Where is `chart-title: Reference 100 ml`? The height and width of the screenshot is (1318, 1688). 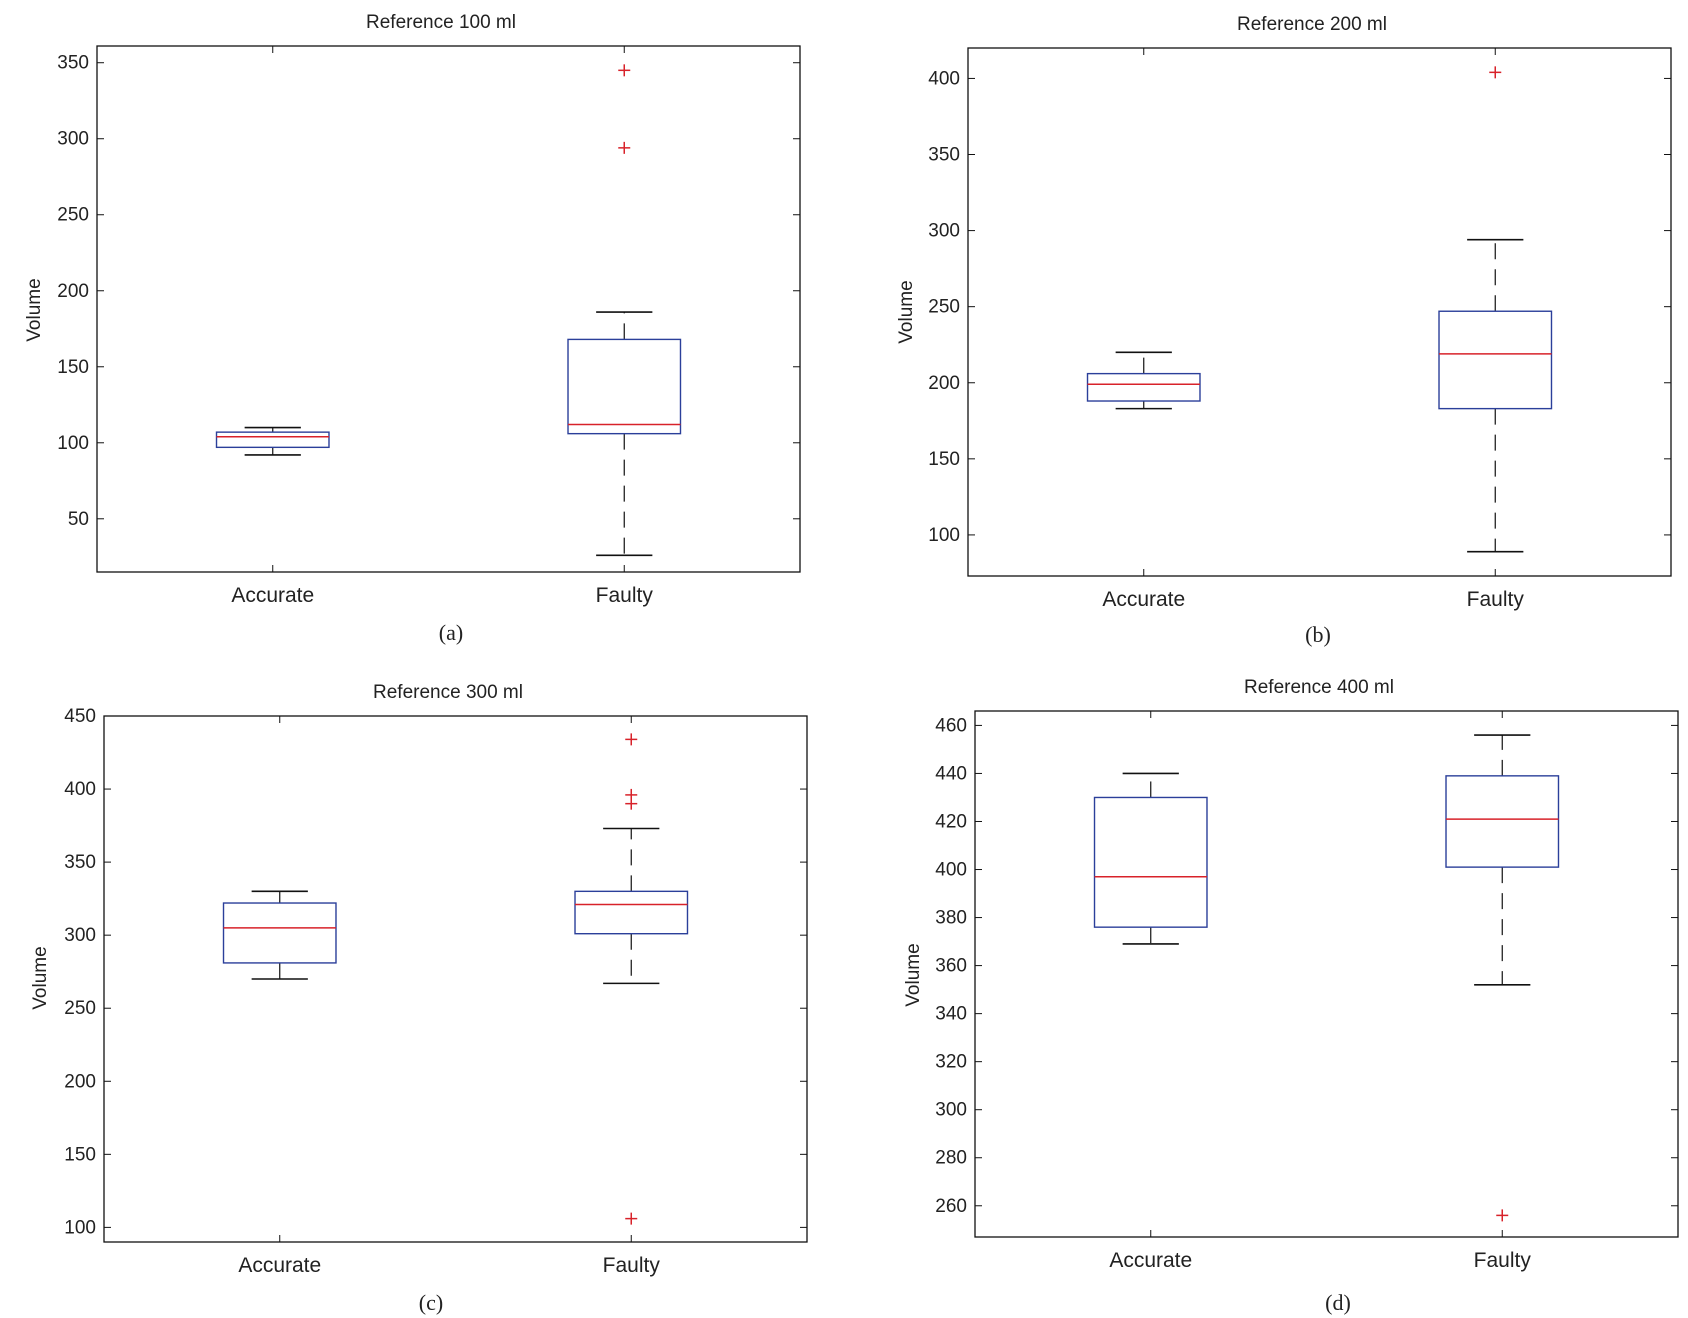 chart-title: Reference 100 ml is located at coordinates (441, 22).